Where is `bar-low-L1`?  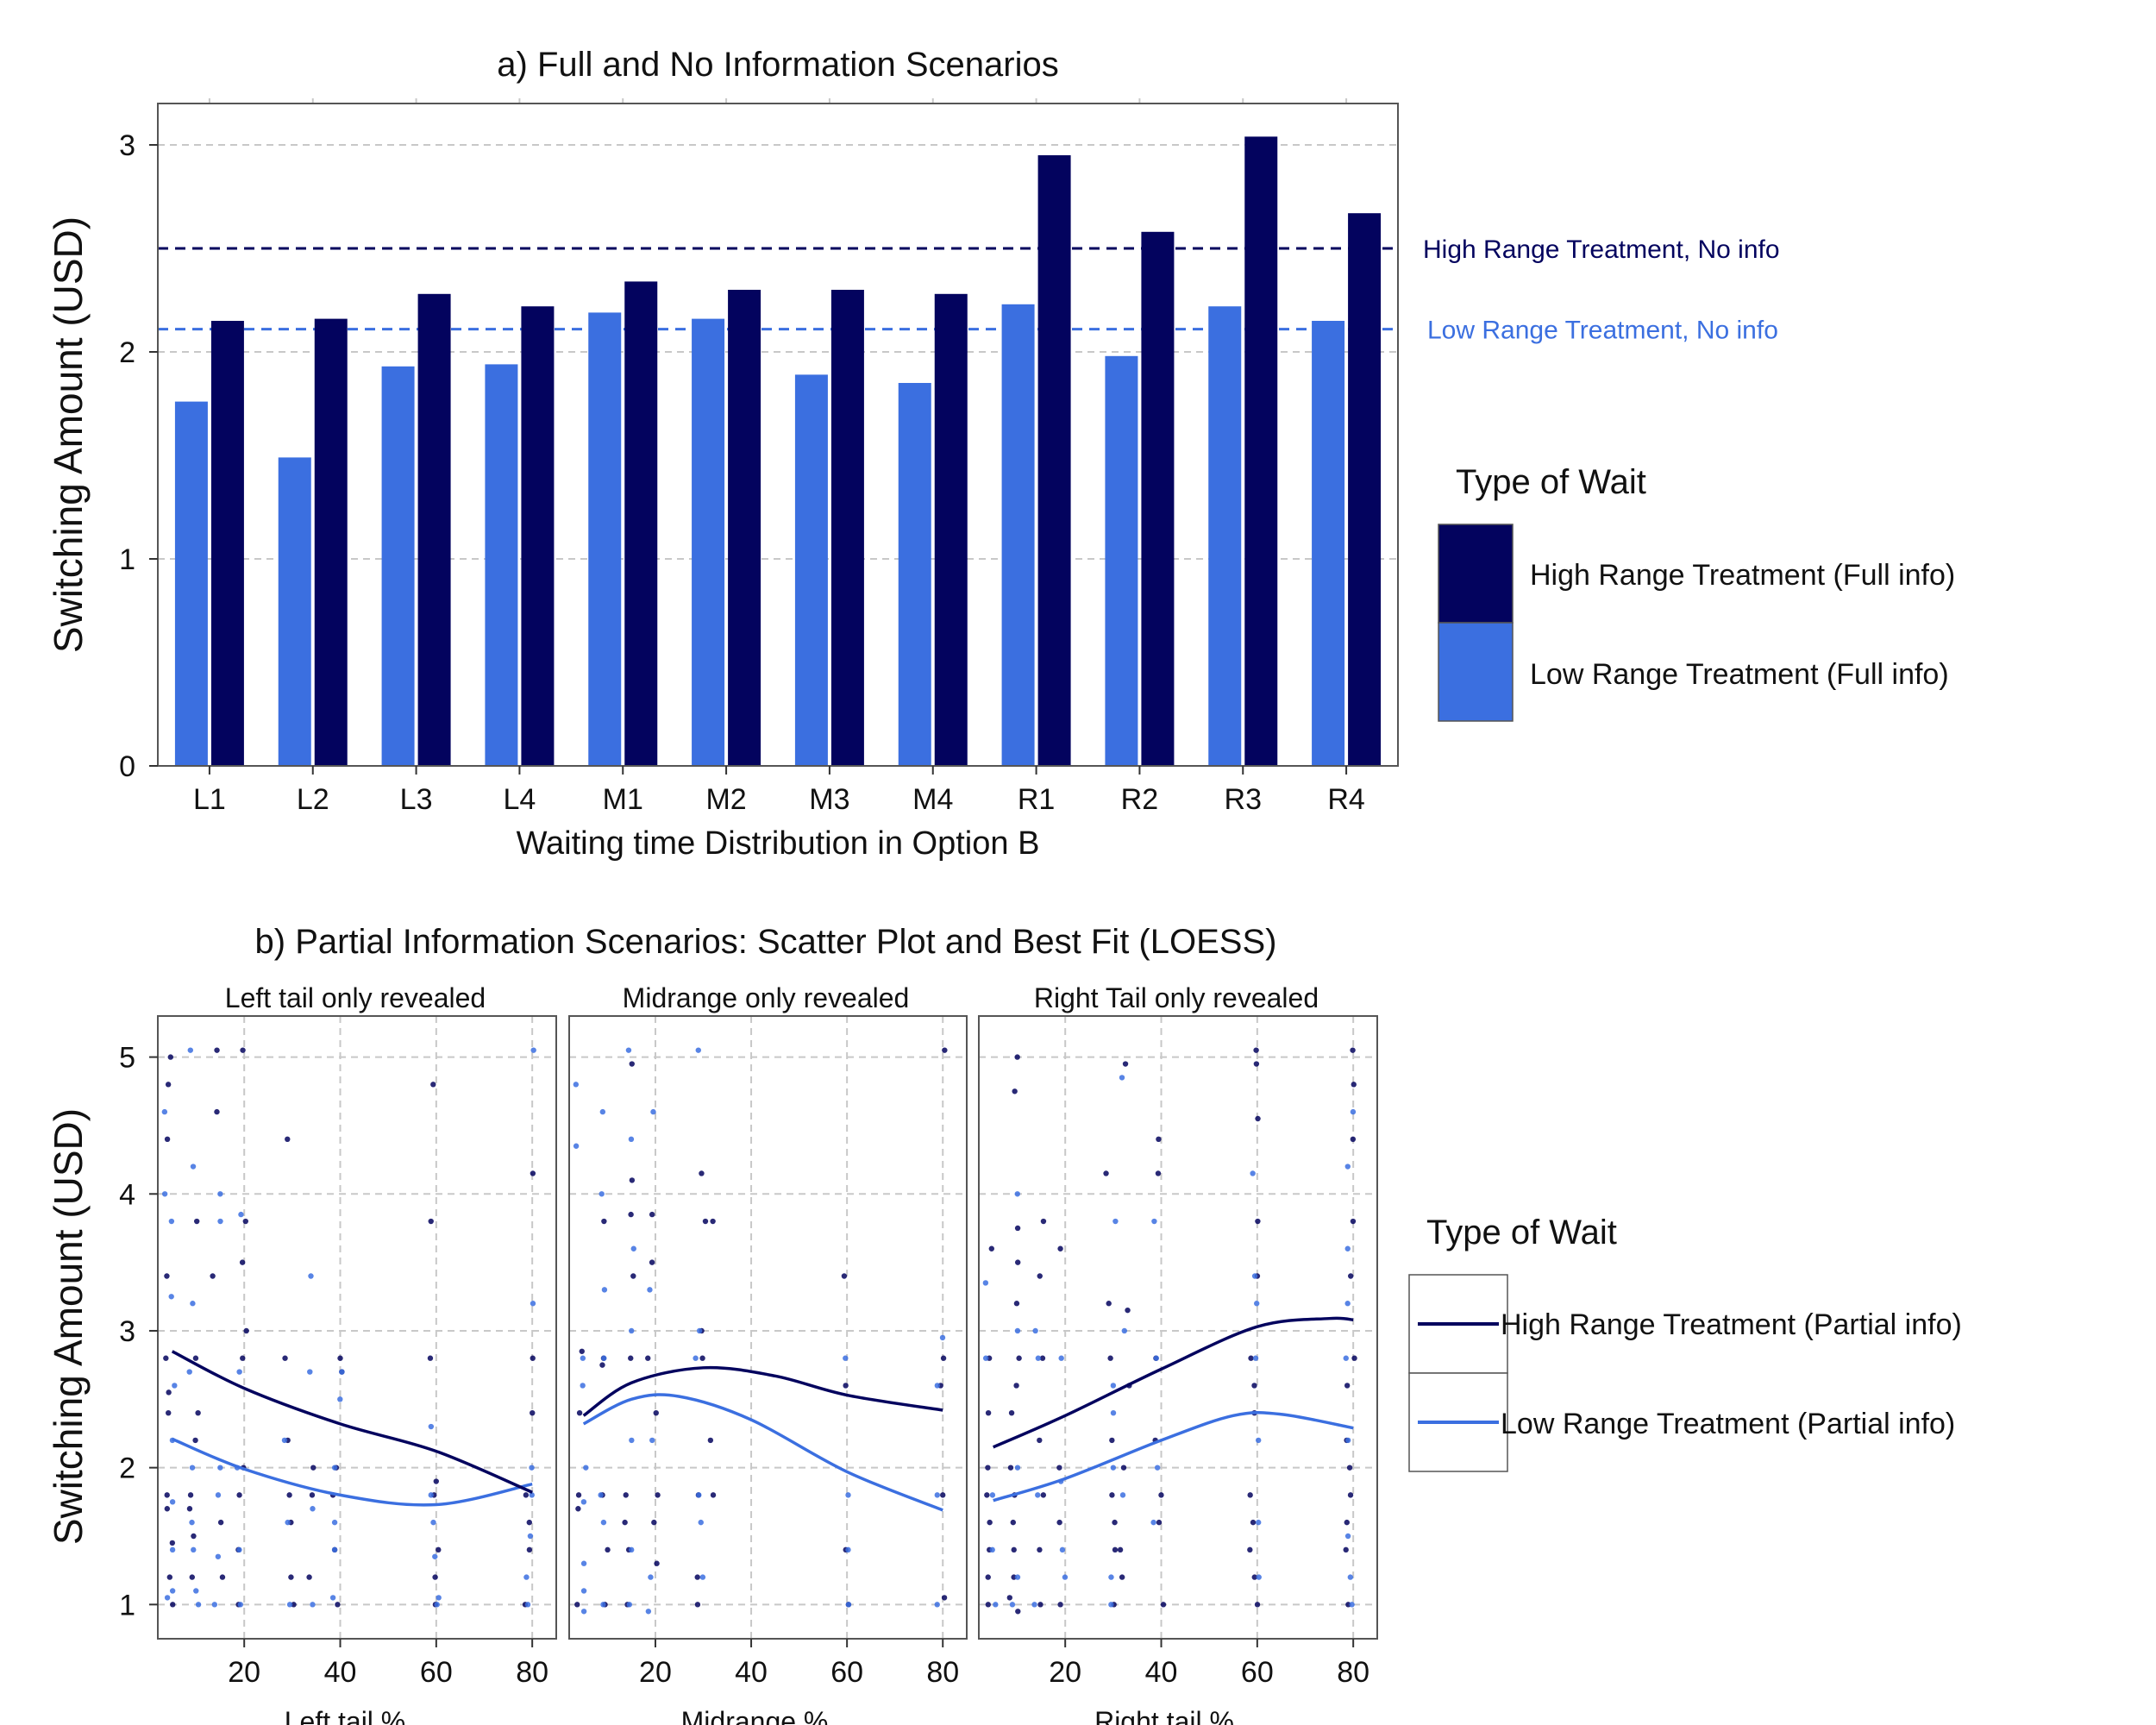
bar-low-L1 is located at coordinates (191, 583).